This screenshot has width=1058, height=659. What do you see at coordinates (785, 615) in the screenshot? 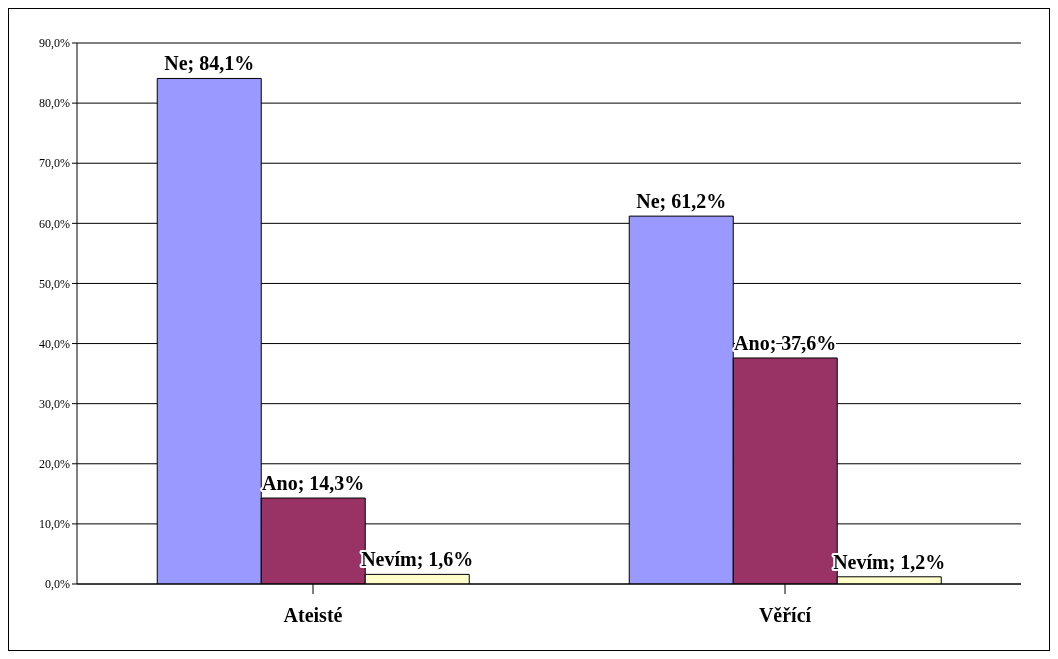
I see `x-tick-label: Věřící` at bounding box center [785, 615].